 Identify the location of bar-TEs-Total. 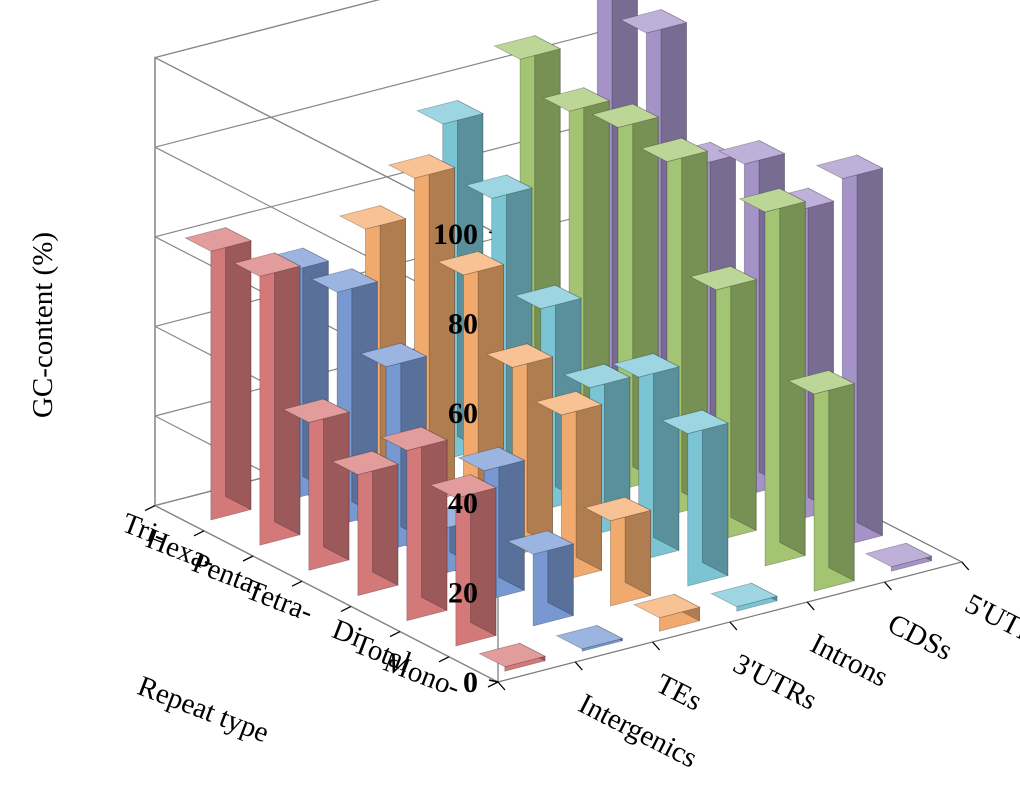
(540, 578).